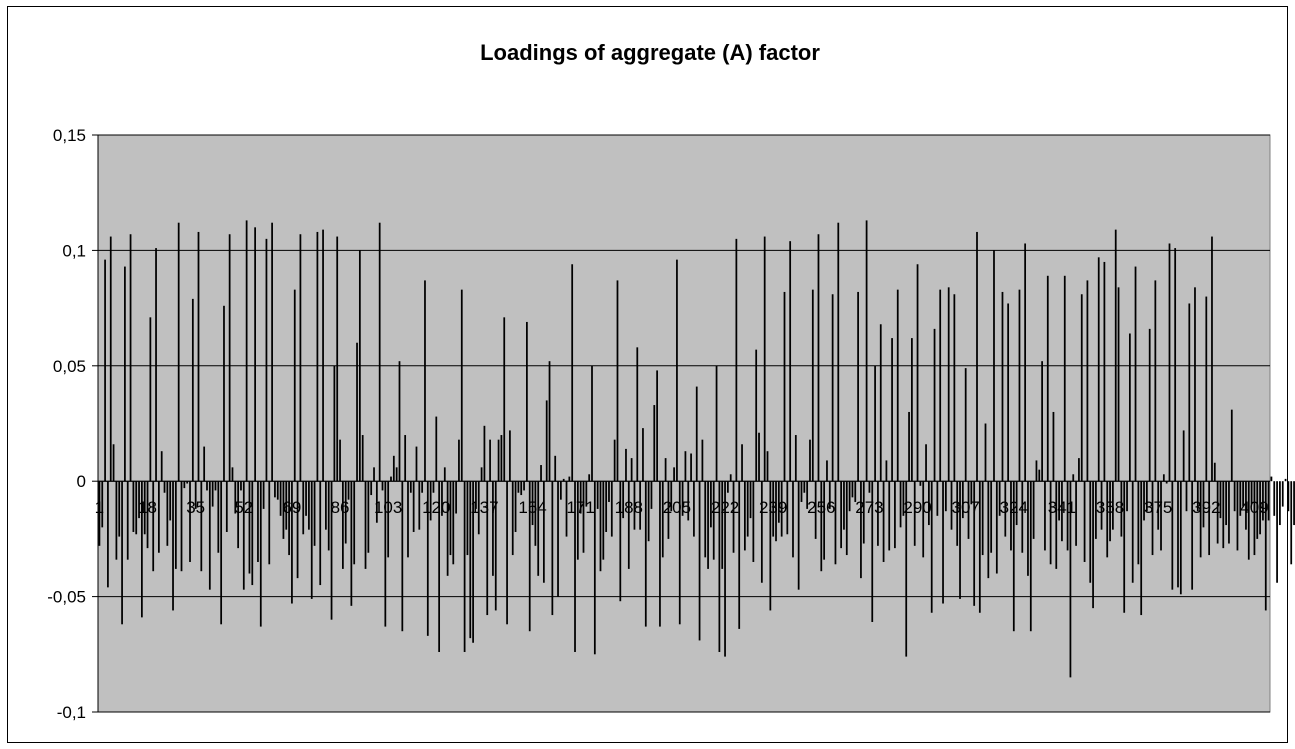 The height and width of the screenshot is (749, 1295). What do you see at coordinates (1206, 507) in the screenshot?
I see `x-tick-label: 392` at bounding box center [1206, 507].